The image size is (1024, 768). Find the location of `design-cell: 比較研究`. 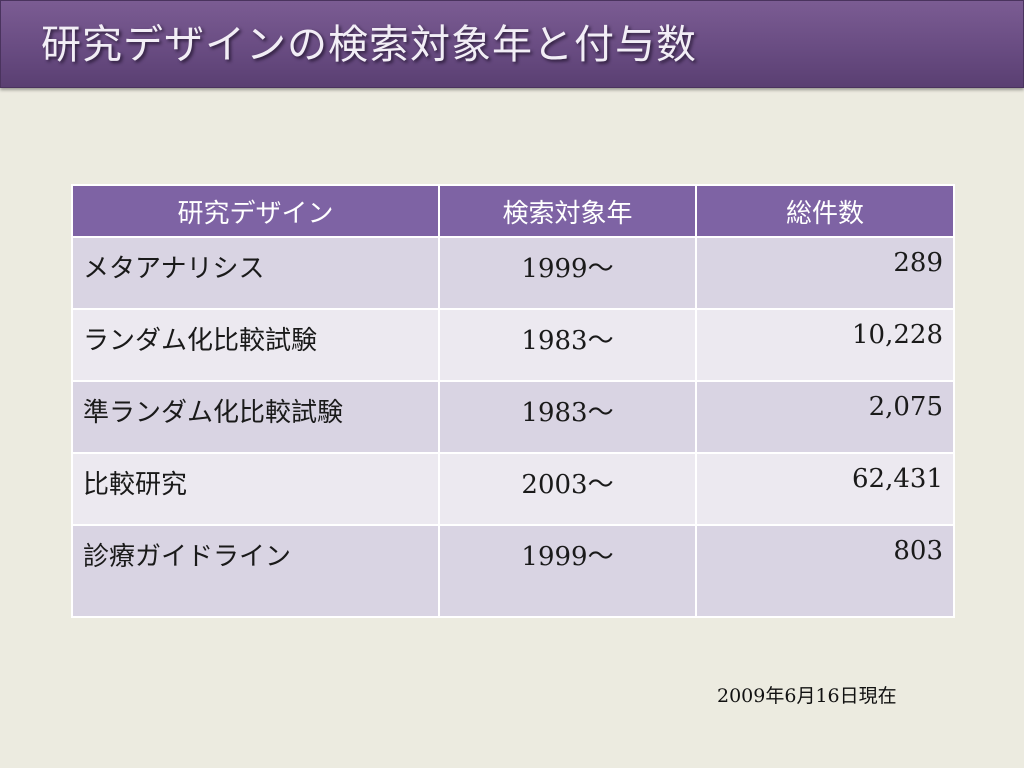

design-cell: 比較研究 is located at coordinates (255, 489).